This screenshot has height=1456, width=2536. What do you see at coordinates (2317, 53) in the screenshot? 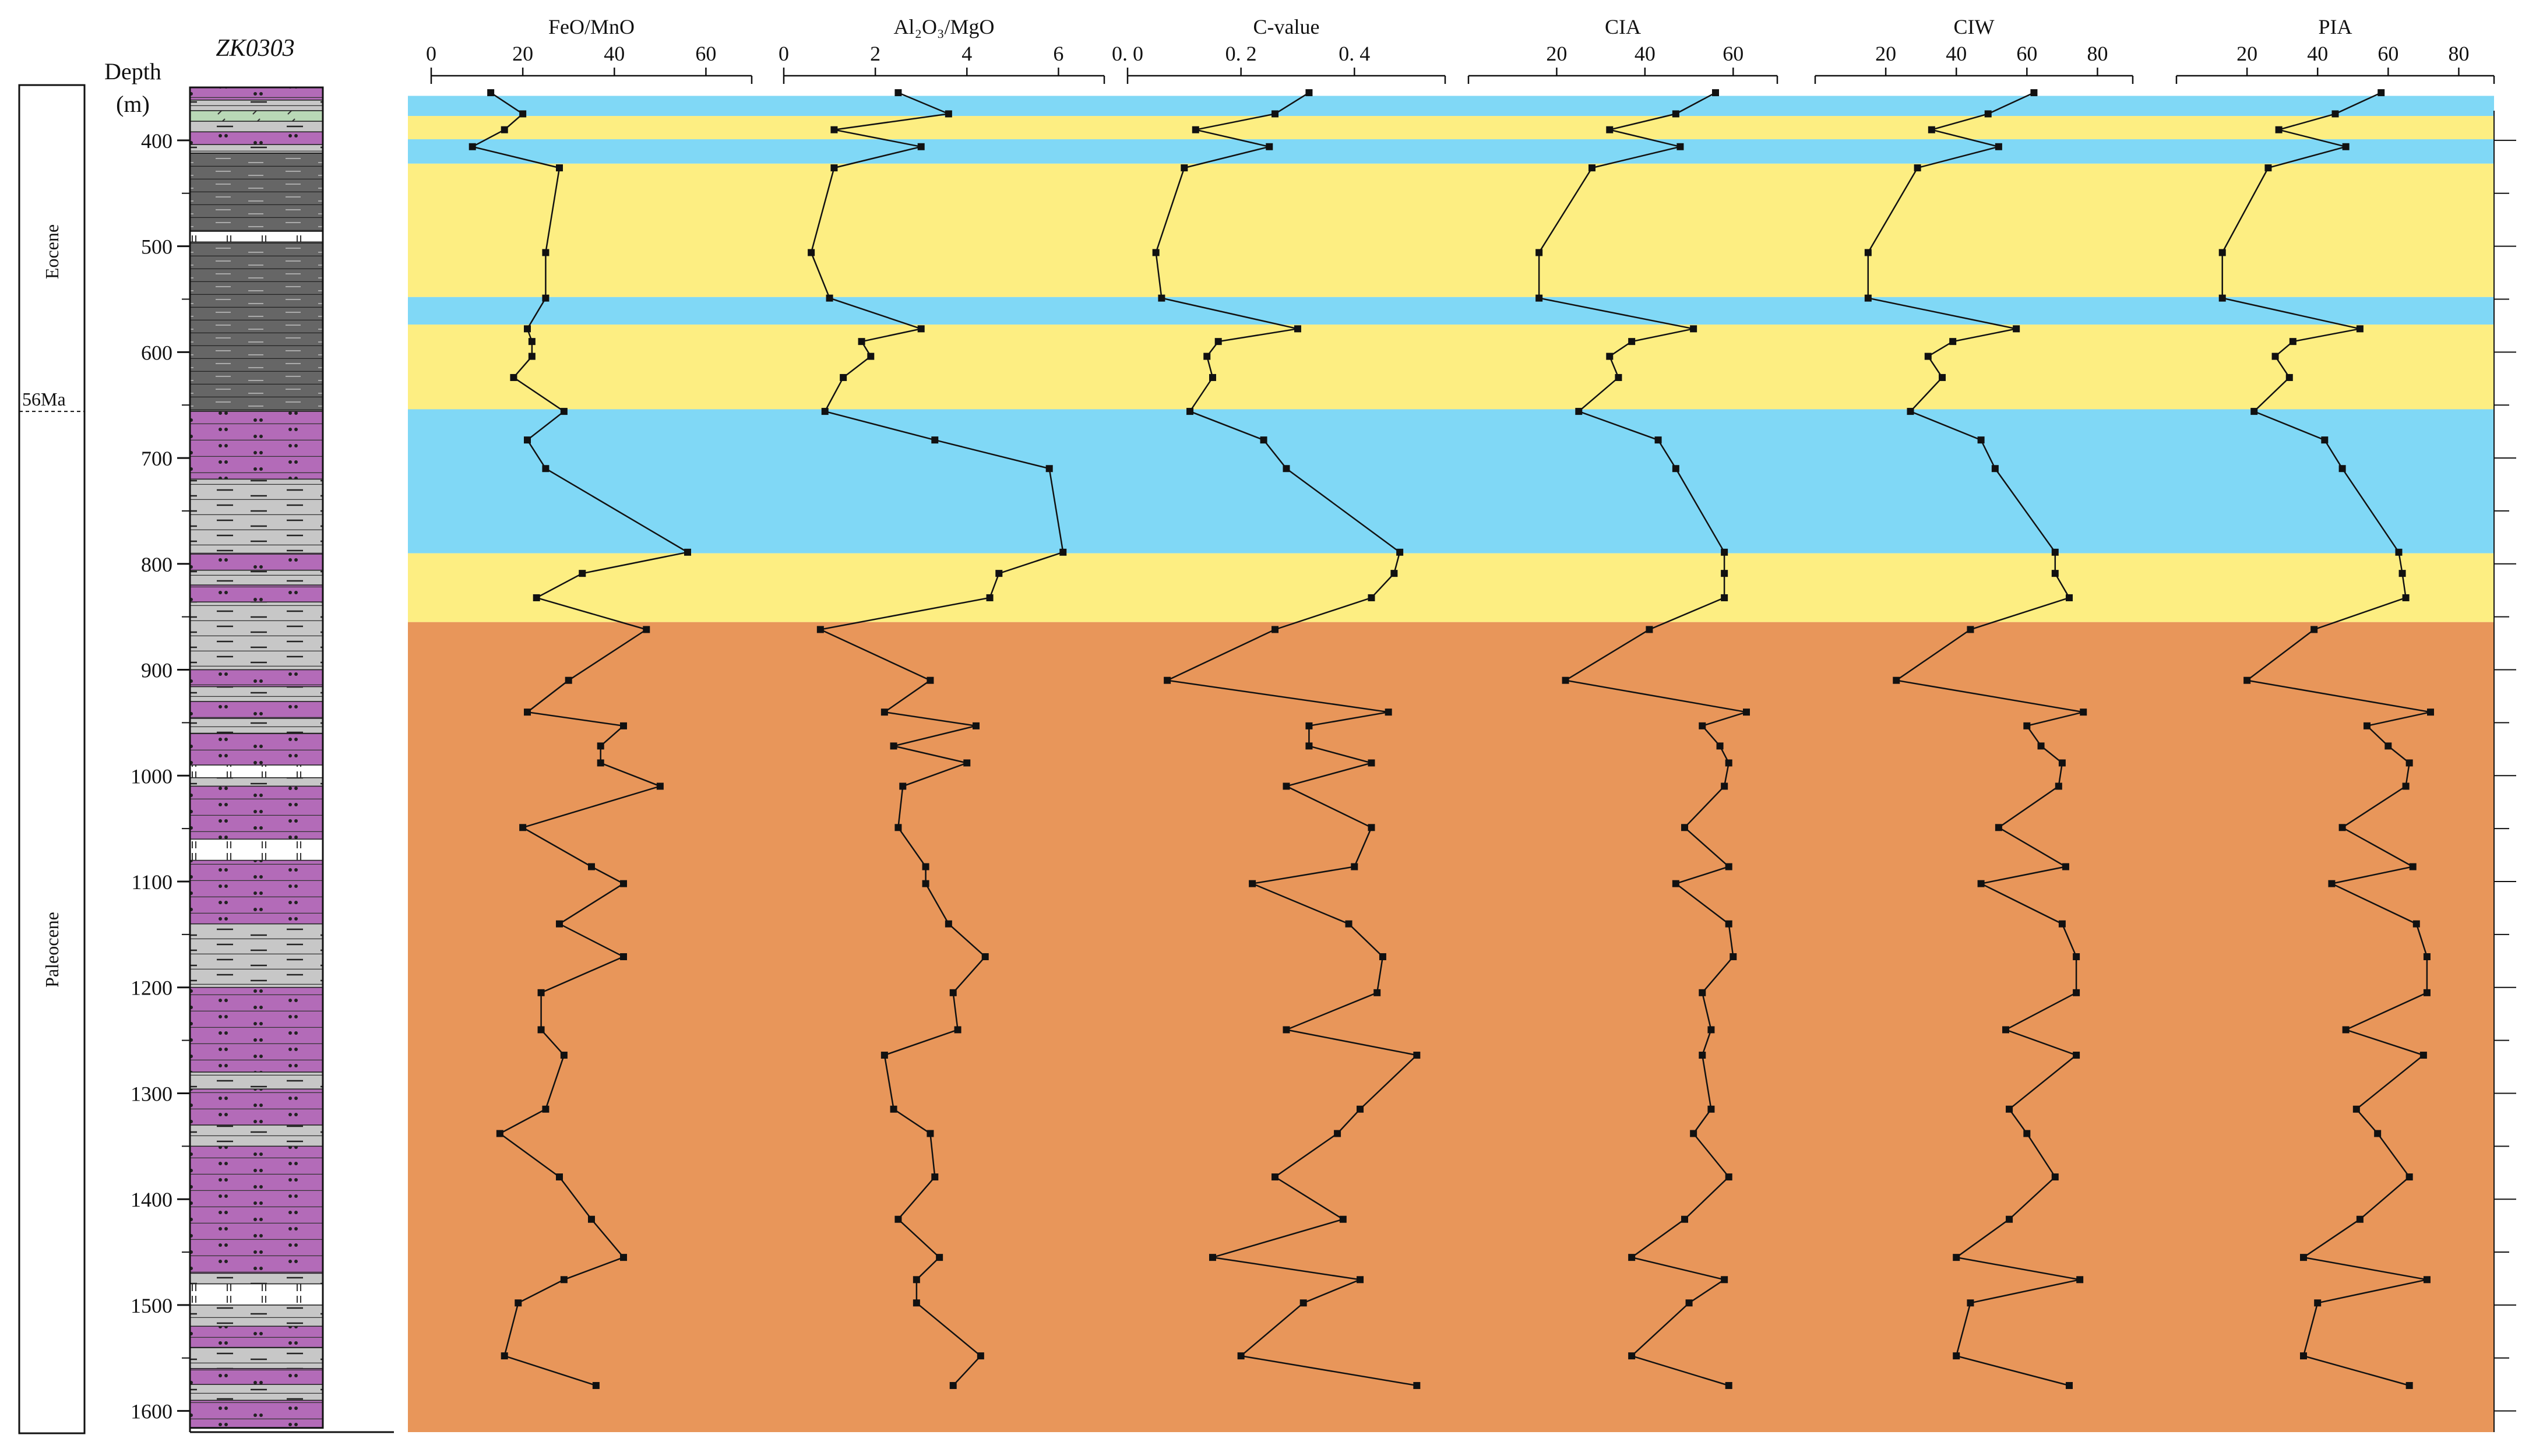
I see `panel-tick-label: 40` at bounding box center [2317, 53].